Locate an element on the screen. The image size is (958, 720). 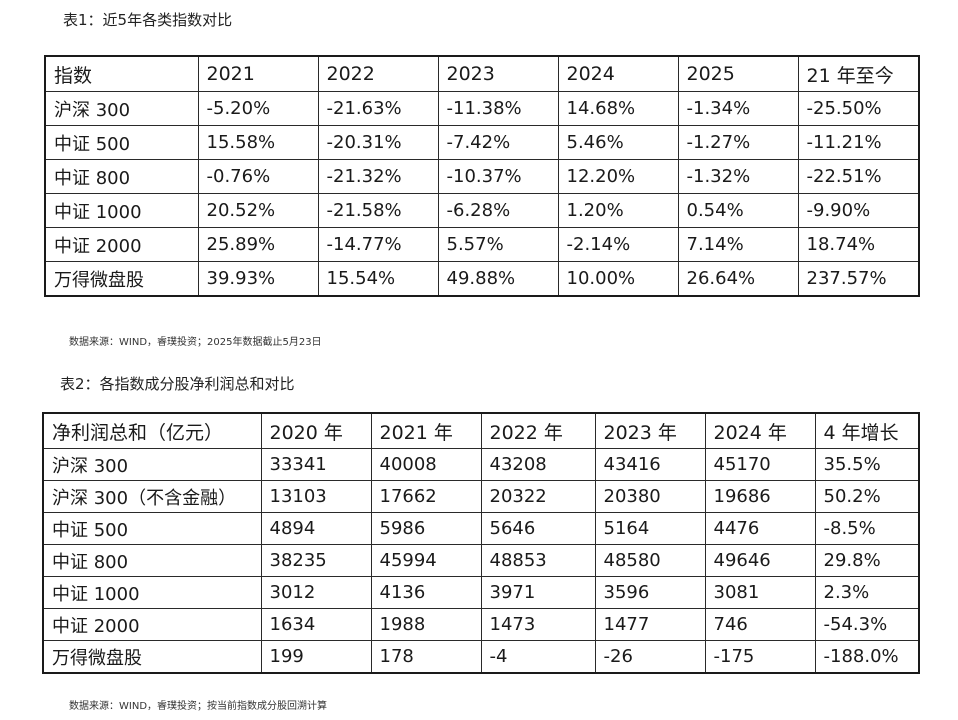
table-row: 中证 500 4894 5986 5646 5164 4476 -8.5% is located at coordinates (481, 528).